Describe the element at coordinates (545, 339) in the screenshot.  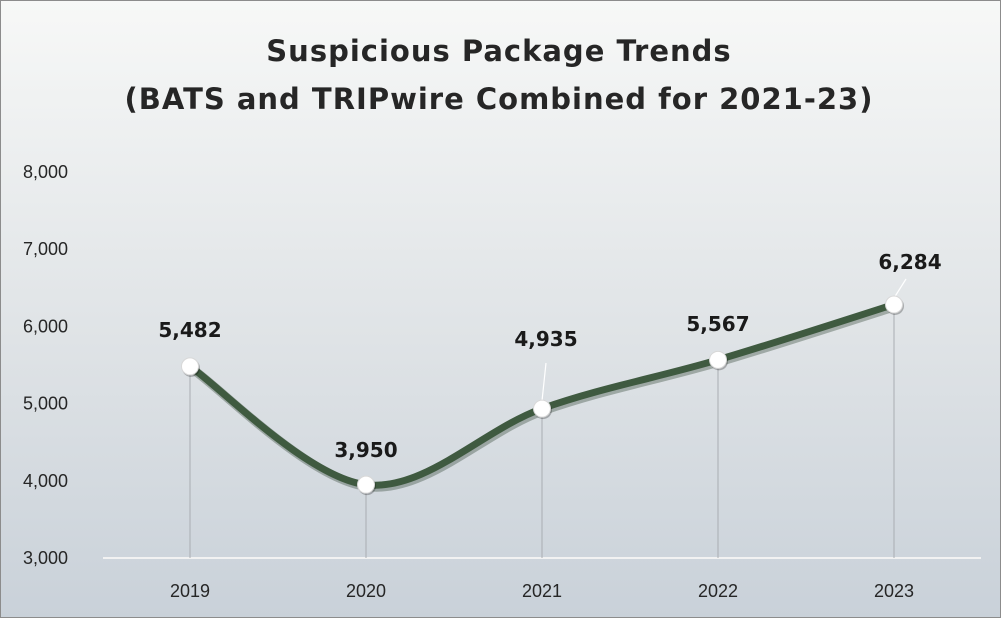
I see `data-label: 4,935` at that location.